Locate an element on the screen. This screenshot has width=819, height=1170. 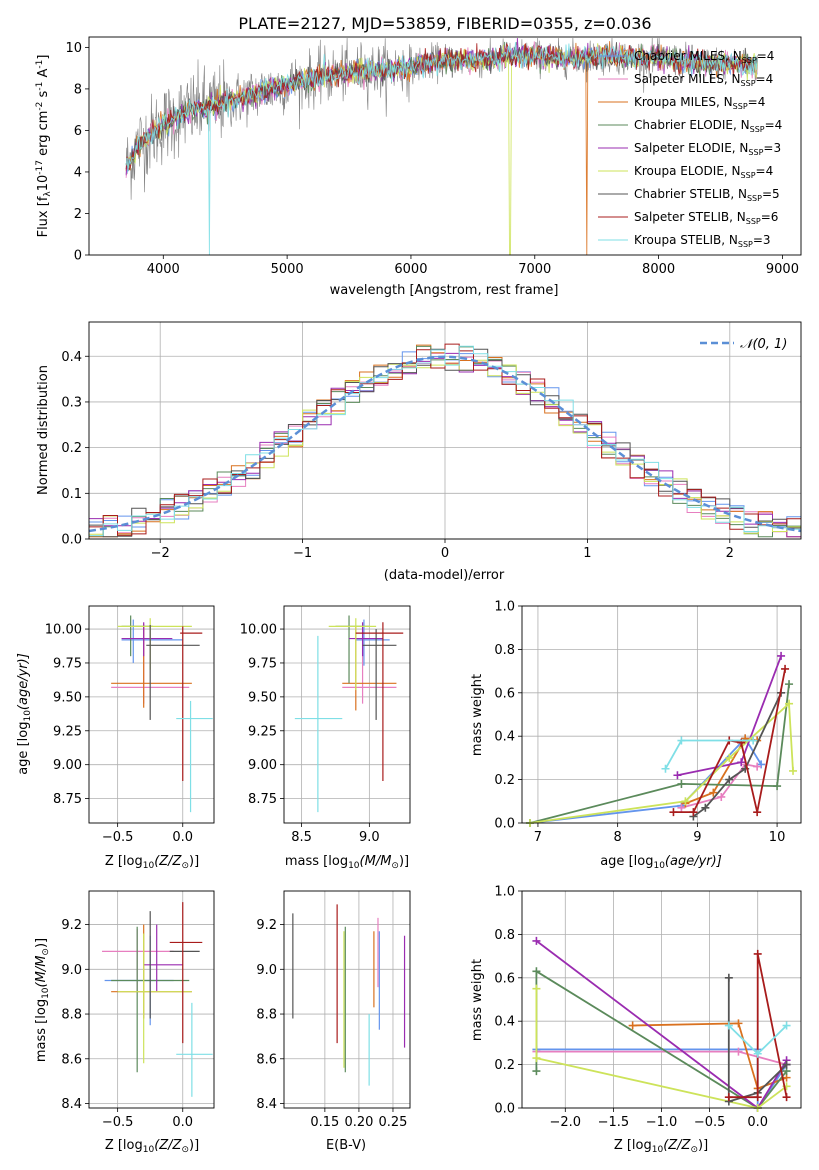
x-tick-label: 0.15 is located at coordinates (324, 1122).